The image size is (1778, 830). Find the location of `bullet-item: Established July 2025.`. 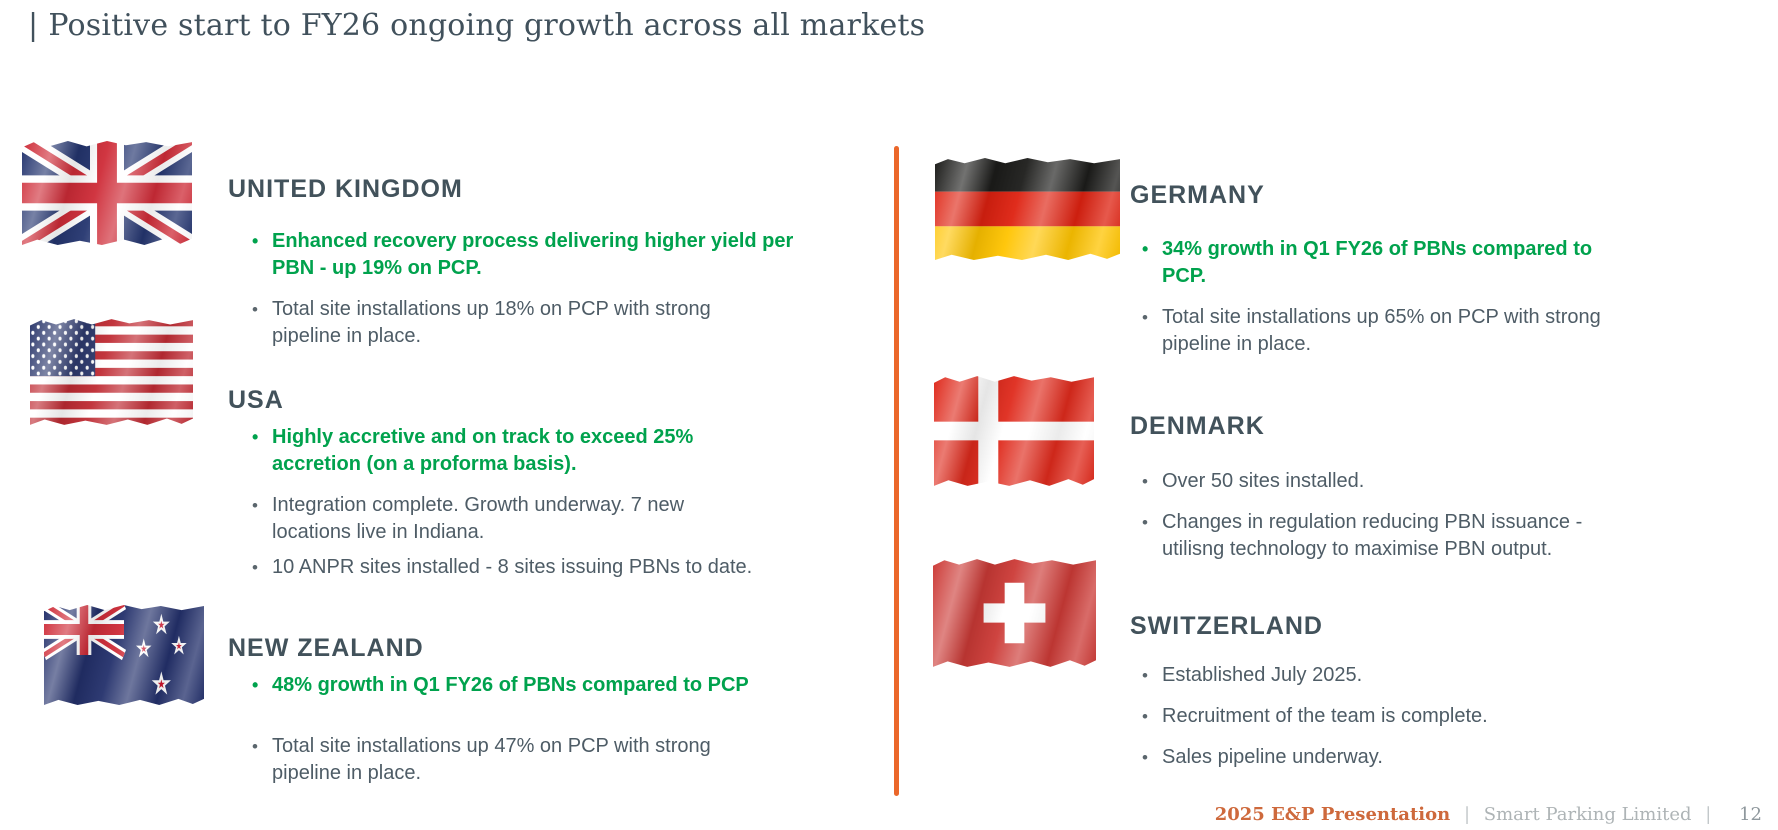

bullet-item: Established July 2025. is located at coordinates (1309, 675).